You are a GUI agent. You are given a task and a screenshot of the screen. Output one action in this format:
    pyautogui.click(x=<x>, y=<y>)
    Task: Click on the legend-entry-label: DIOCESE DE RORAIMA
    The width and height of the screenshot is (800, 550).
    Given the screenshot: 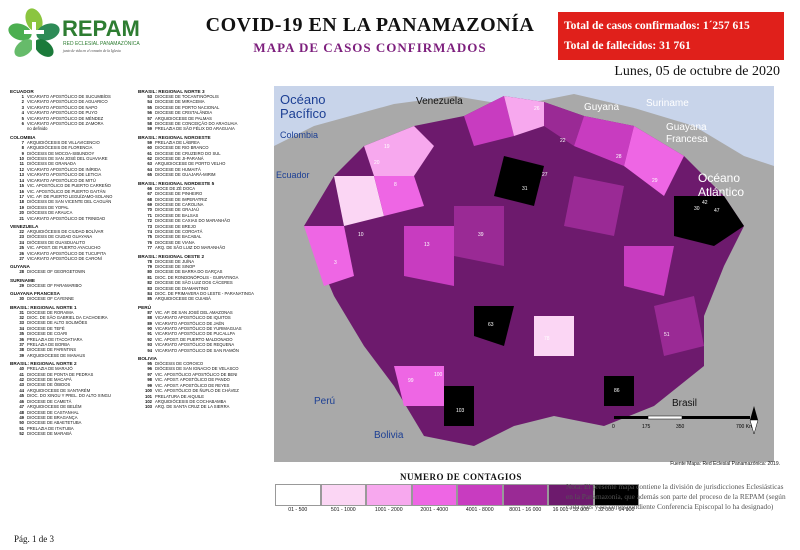 What is the action you would take?
    pyautogui.click(x=50, y=312)
    